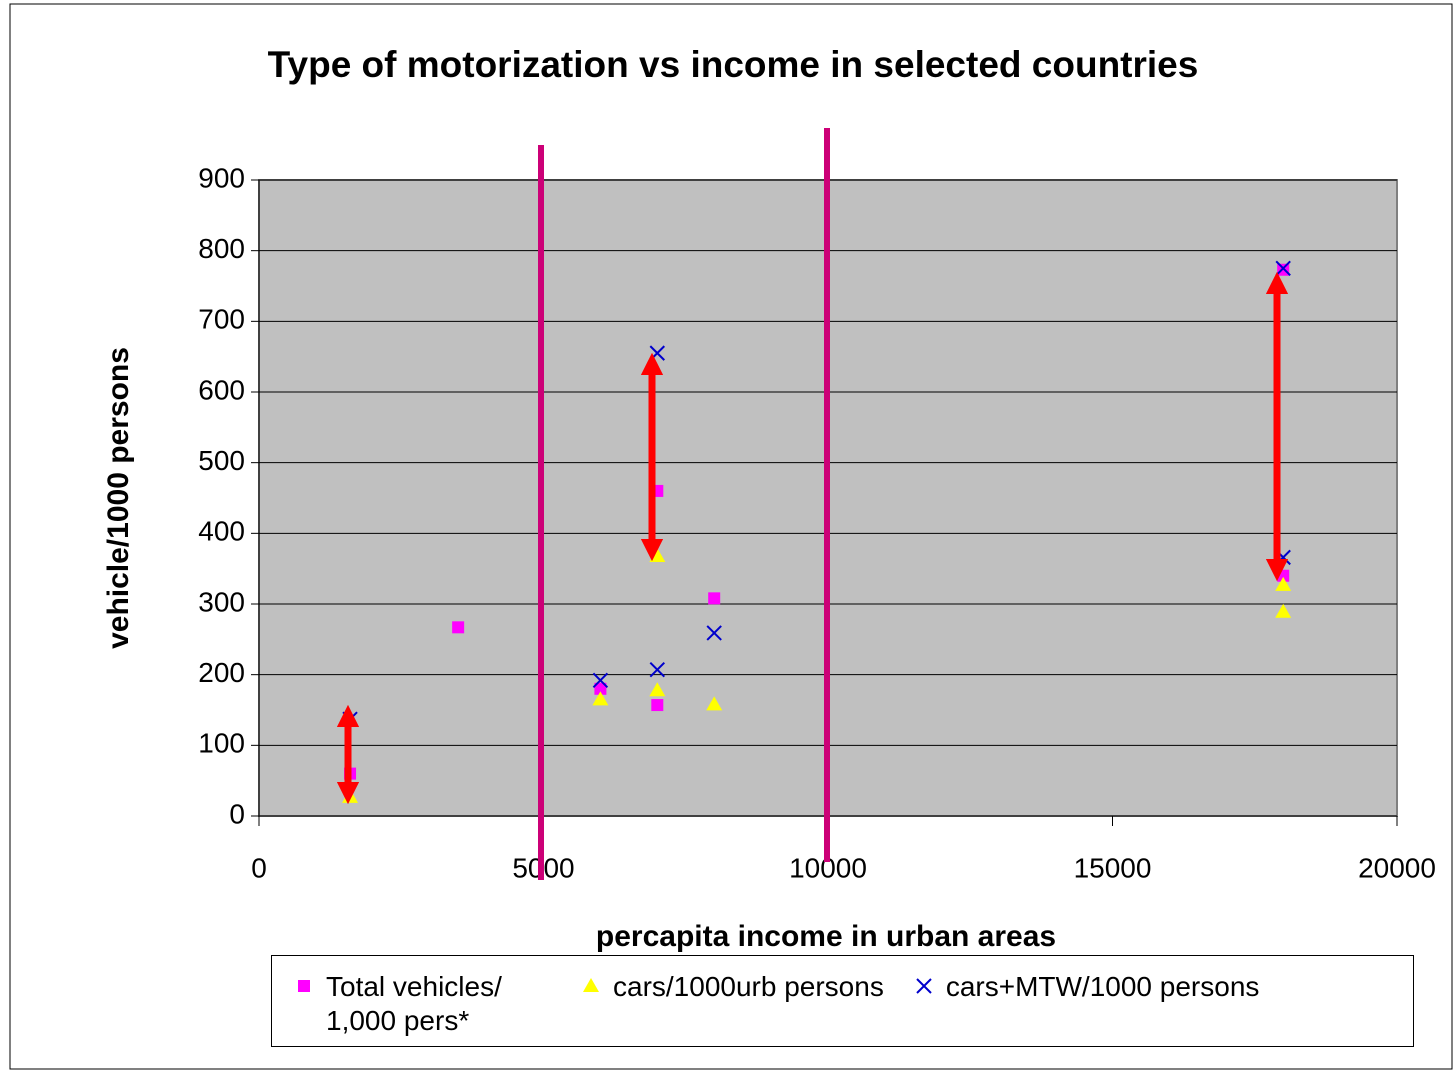 Image resolution: width=1454 pixels, height=1071 pixels. What do you see at coordinates (259, 867) in the screenshot?
I see `x-tick-label: 0` at bounding box center [259, 867].